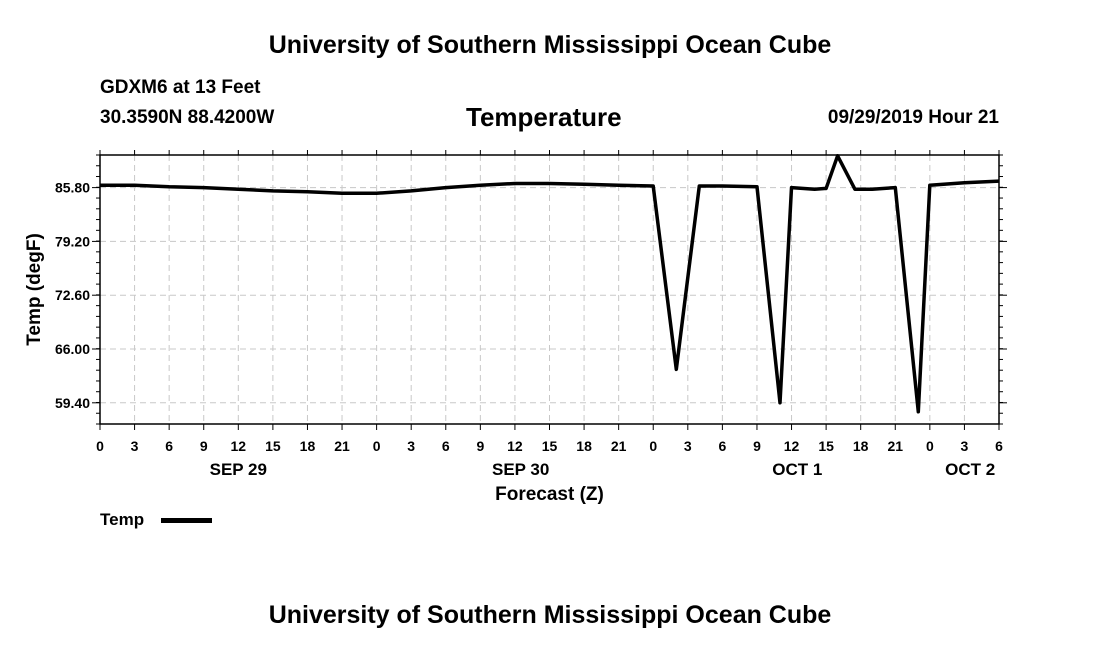 The image size is (1100, 650). What do you see at coordinates (913, 117) in the screenshot?
I see `forecast-datetime: 09/29/2019 Hour 21` at bounding box center [913, 117].